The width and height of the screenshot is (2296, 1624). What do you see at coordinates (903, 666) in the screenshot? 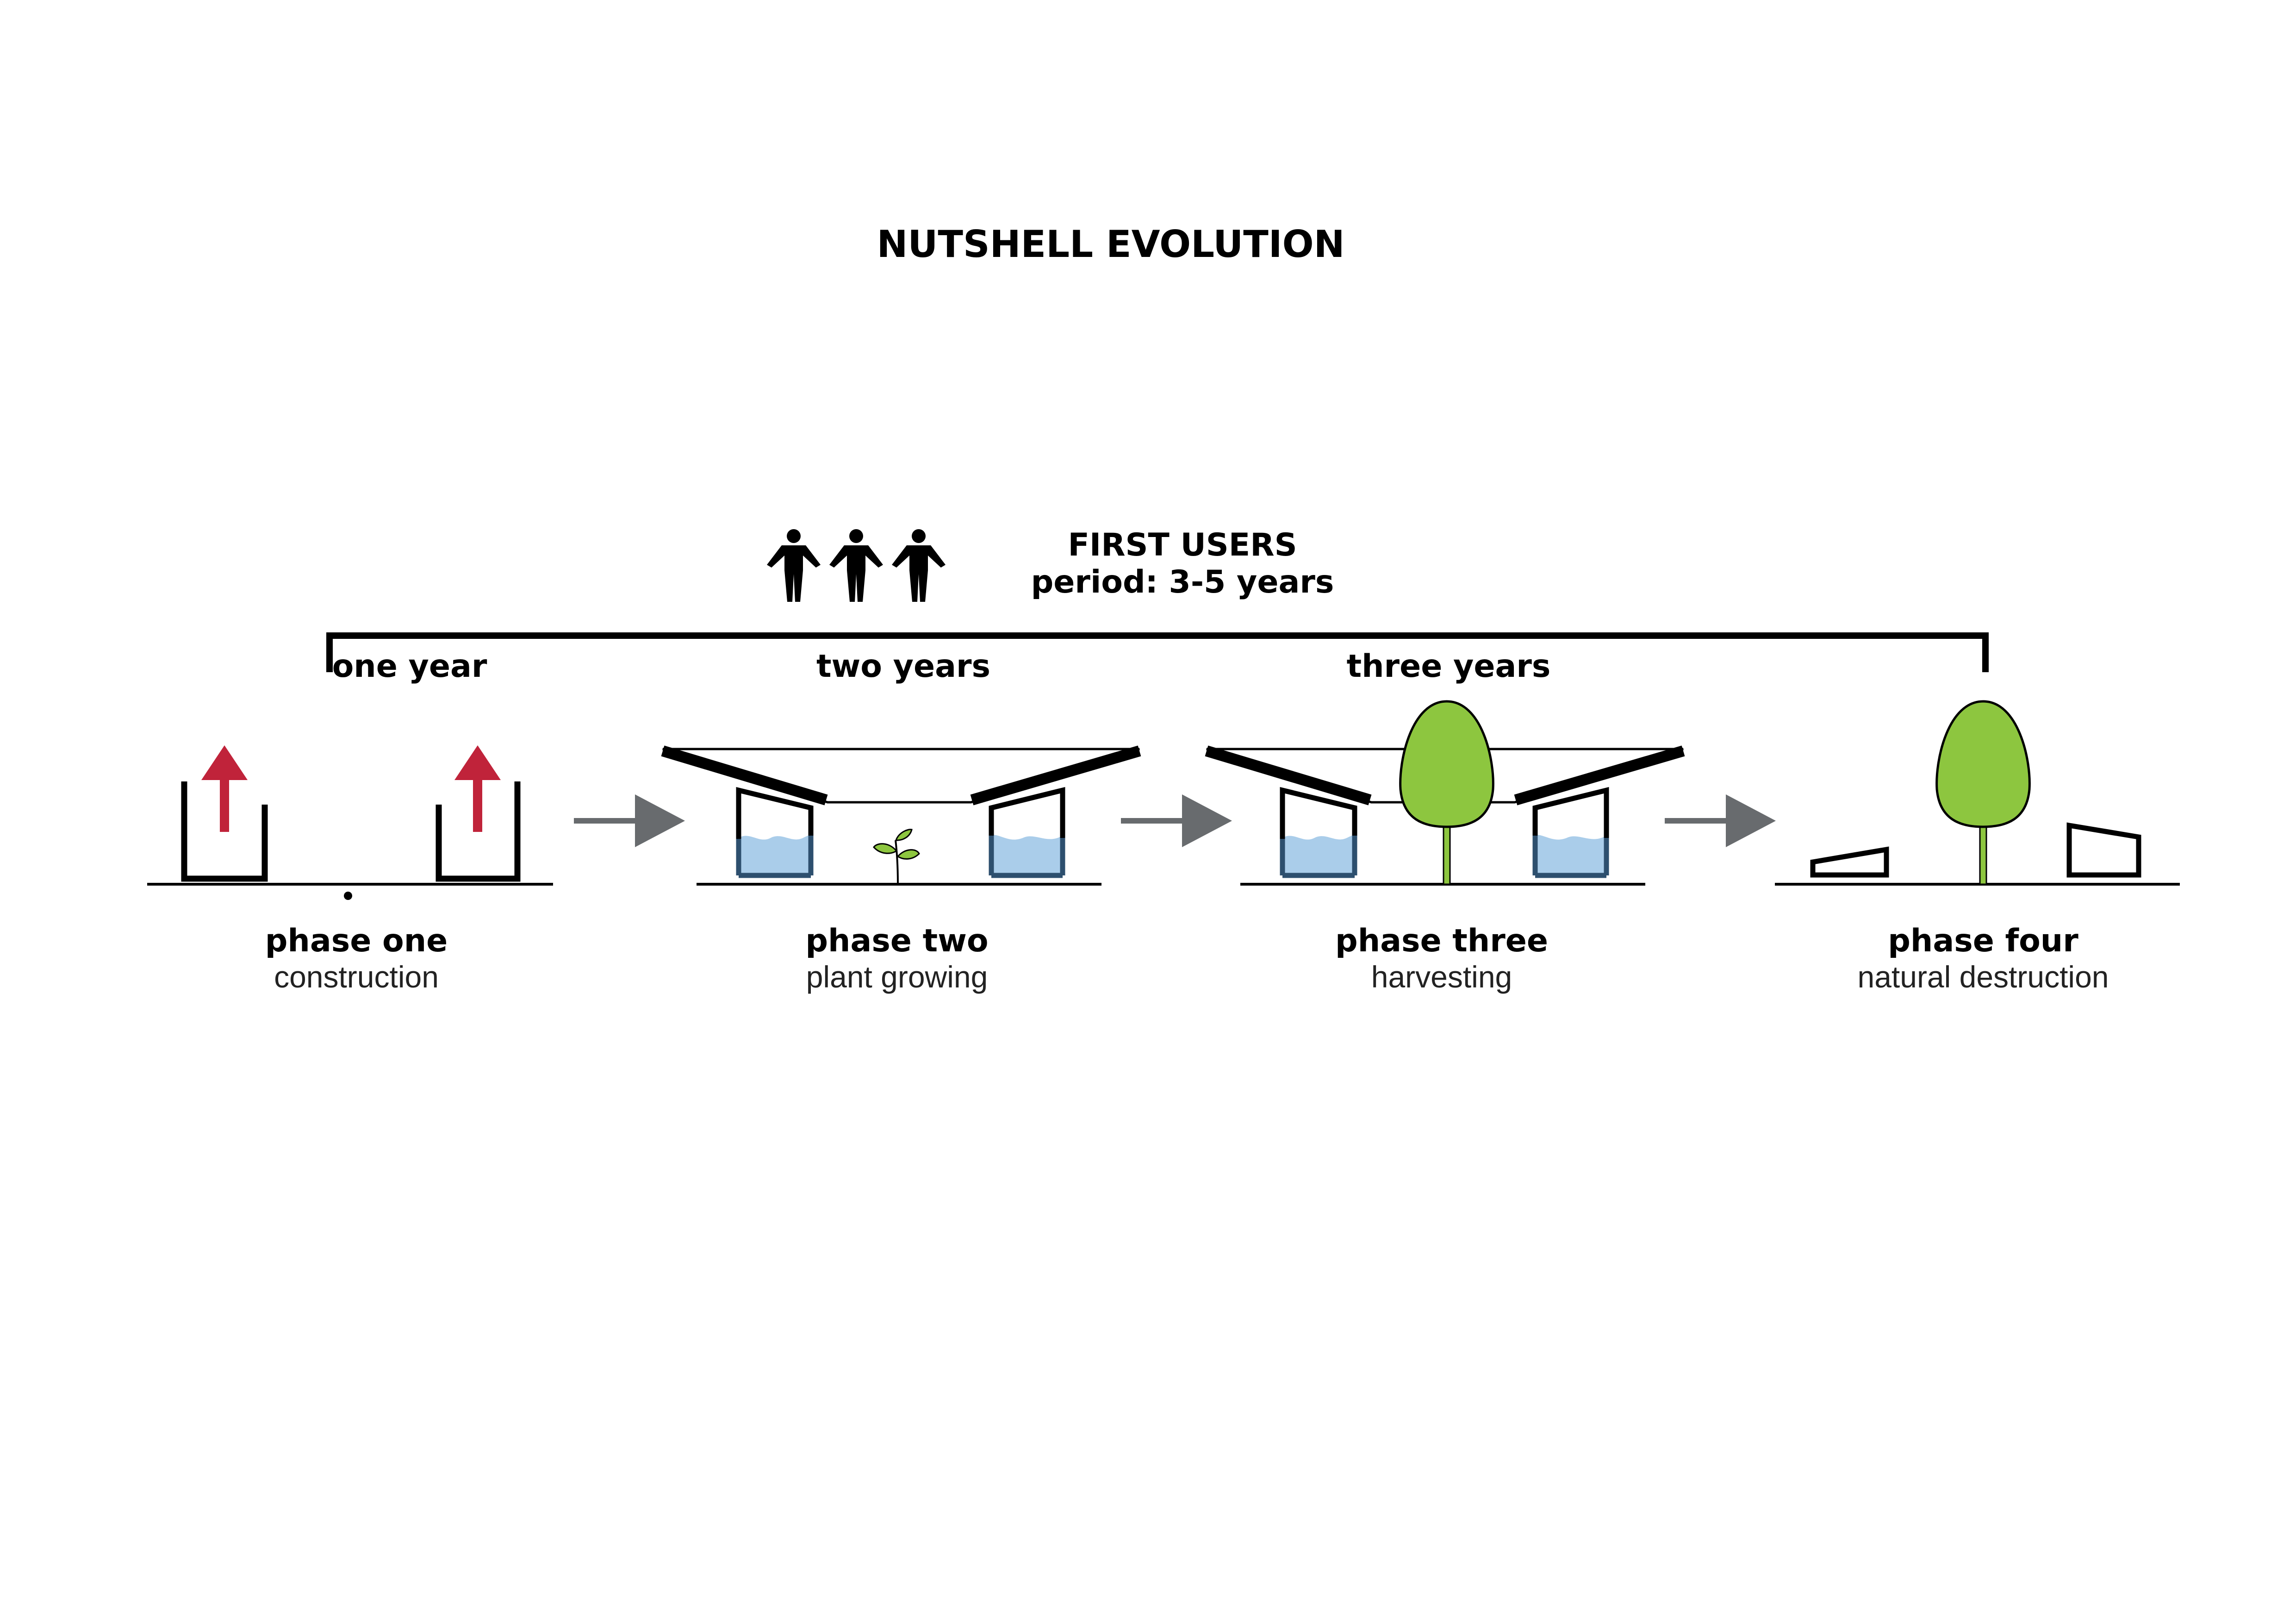
I see `timeline-label-two-years: two years` at bounding box center [903, 666].